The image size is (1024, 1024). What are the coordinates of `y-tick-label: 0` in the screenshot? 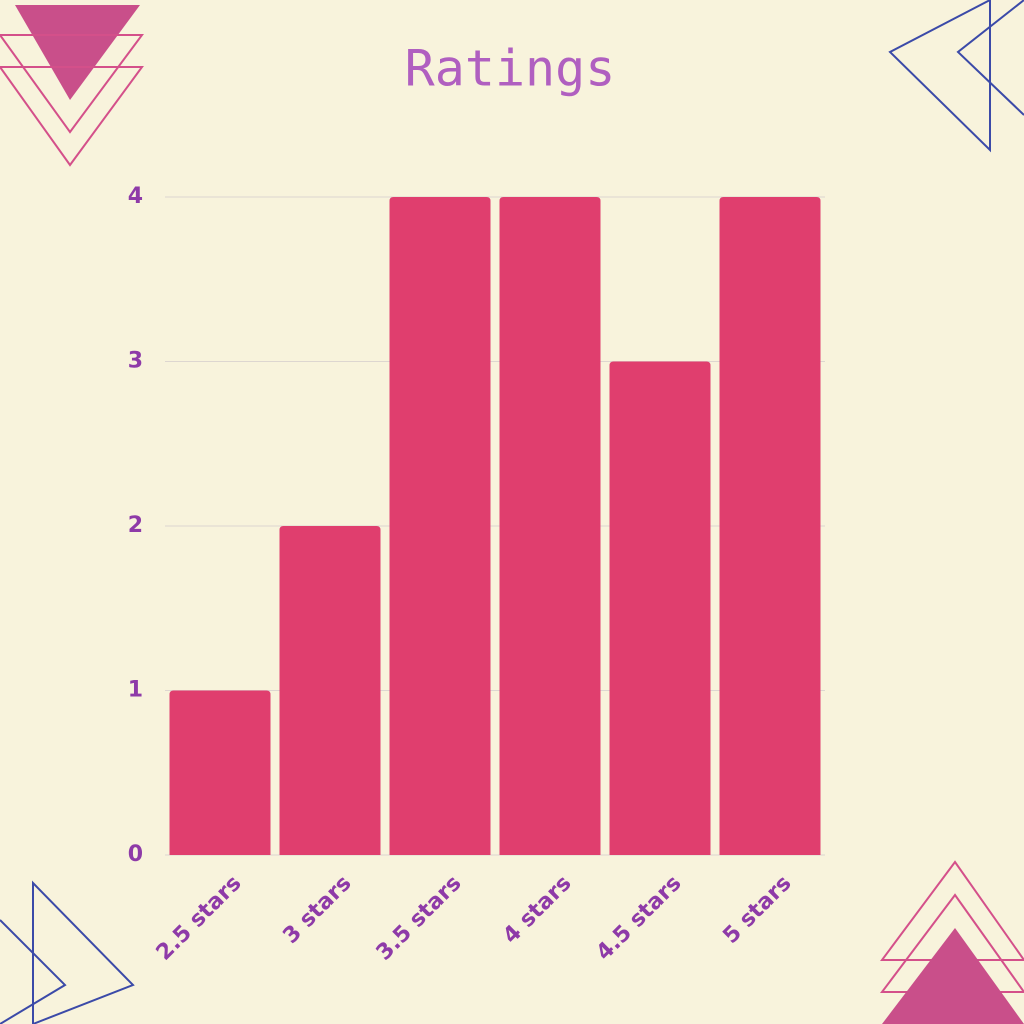 It's located at (135, 854).